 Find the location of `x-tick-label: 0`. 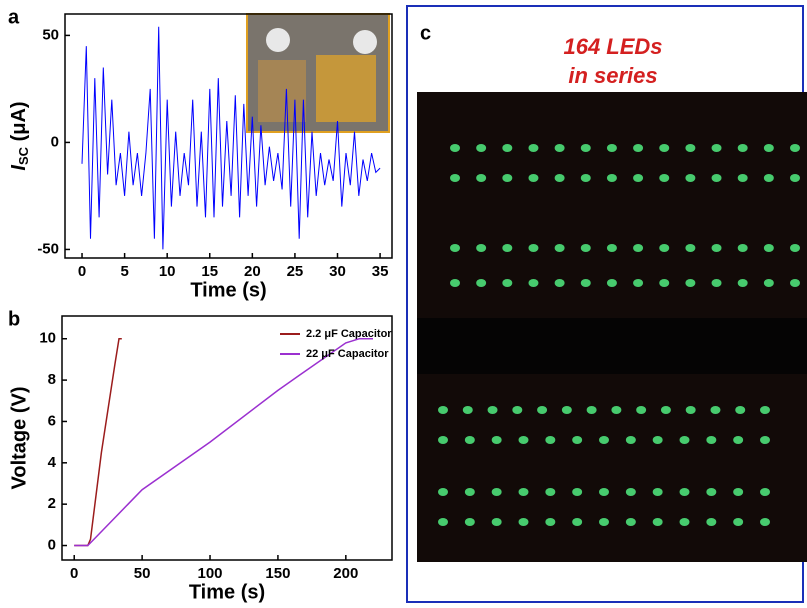

x-tick-label: 0 is located at coordinates (74, 573).